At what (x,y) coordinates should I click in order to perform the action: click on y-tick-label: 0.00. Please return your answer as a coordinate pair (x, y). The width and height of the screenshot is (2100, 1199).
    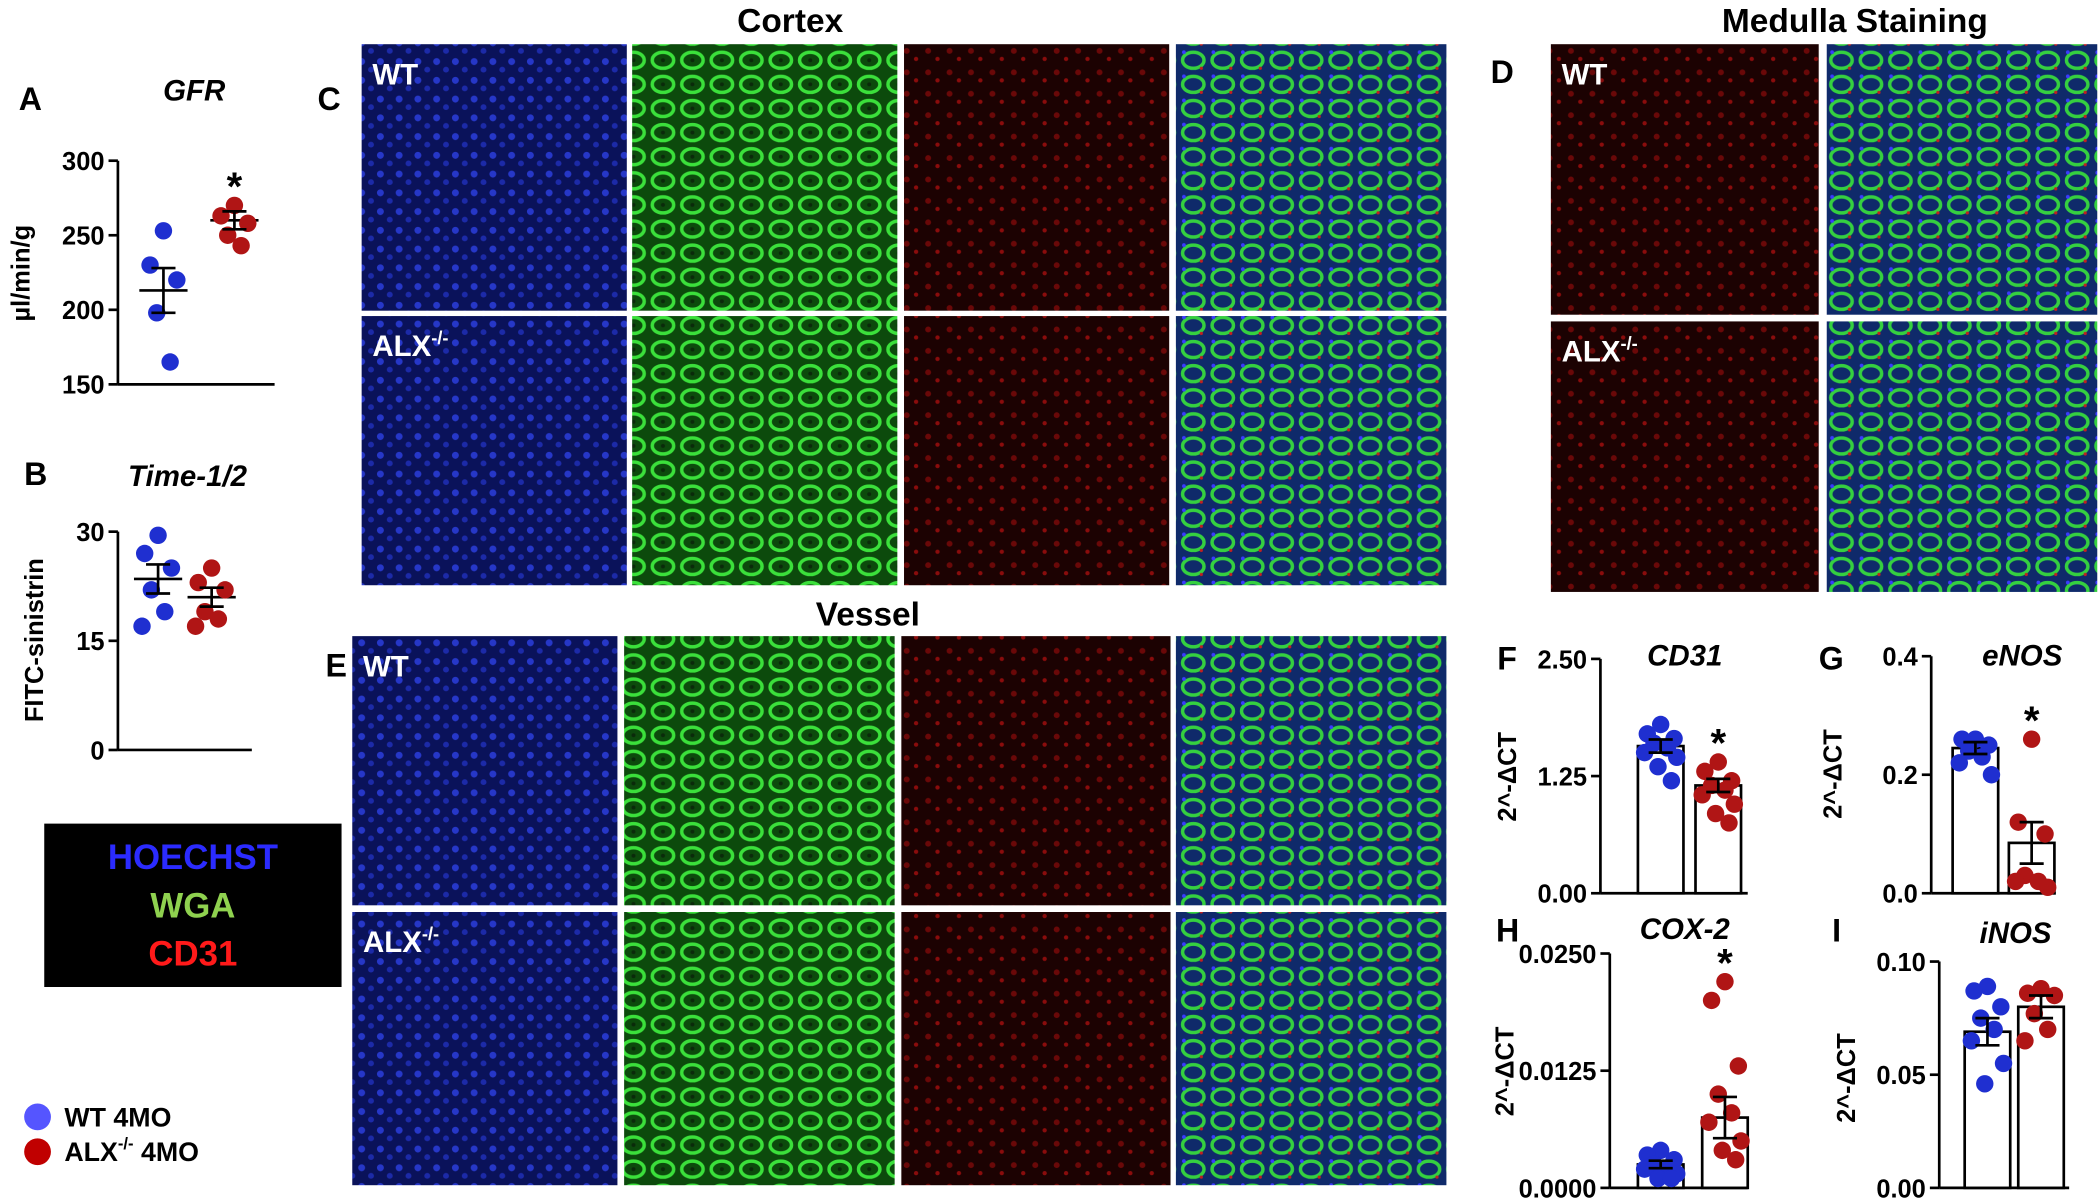
    Looking at the image, I should click on (1563, 895).